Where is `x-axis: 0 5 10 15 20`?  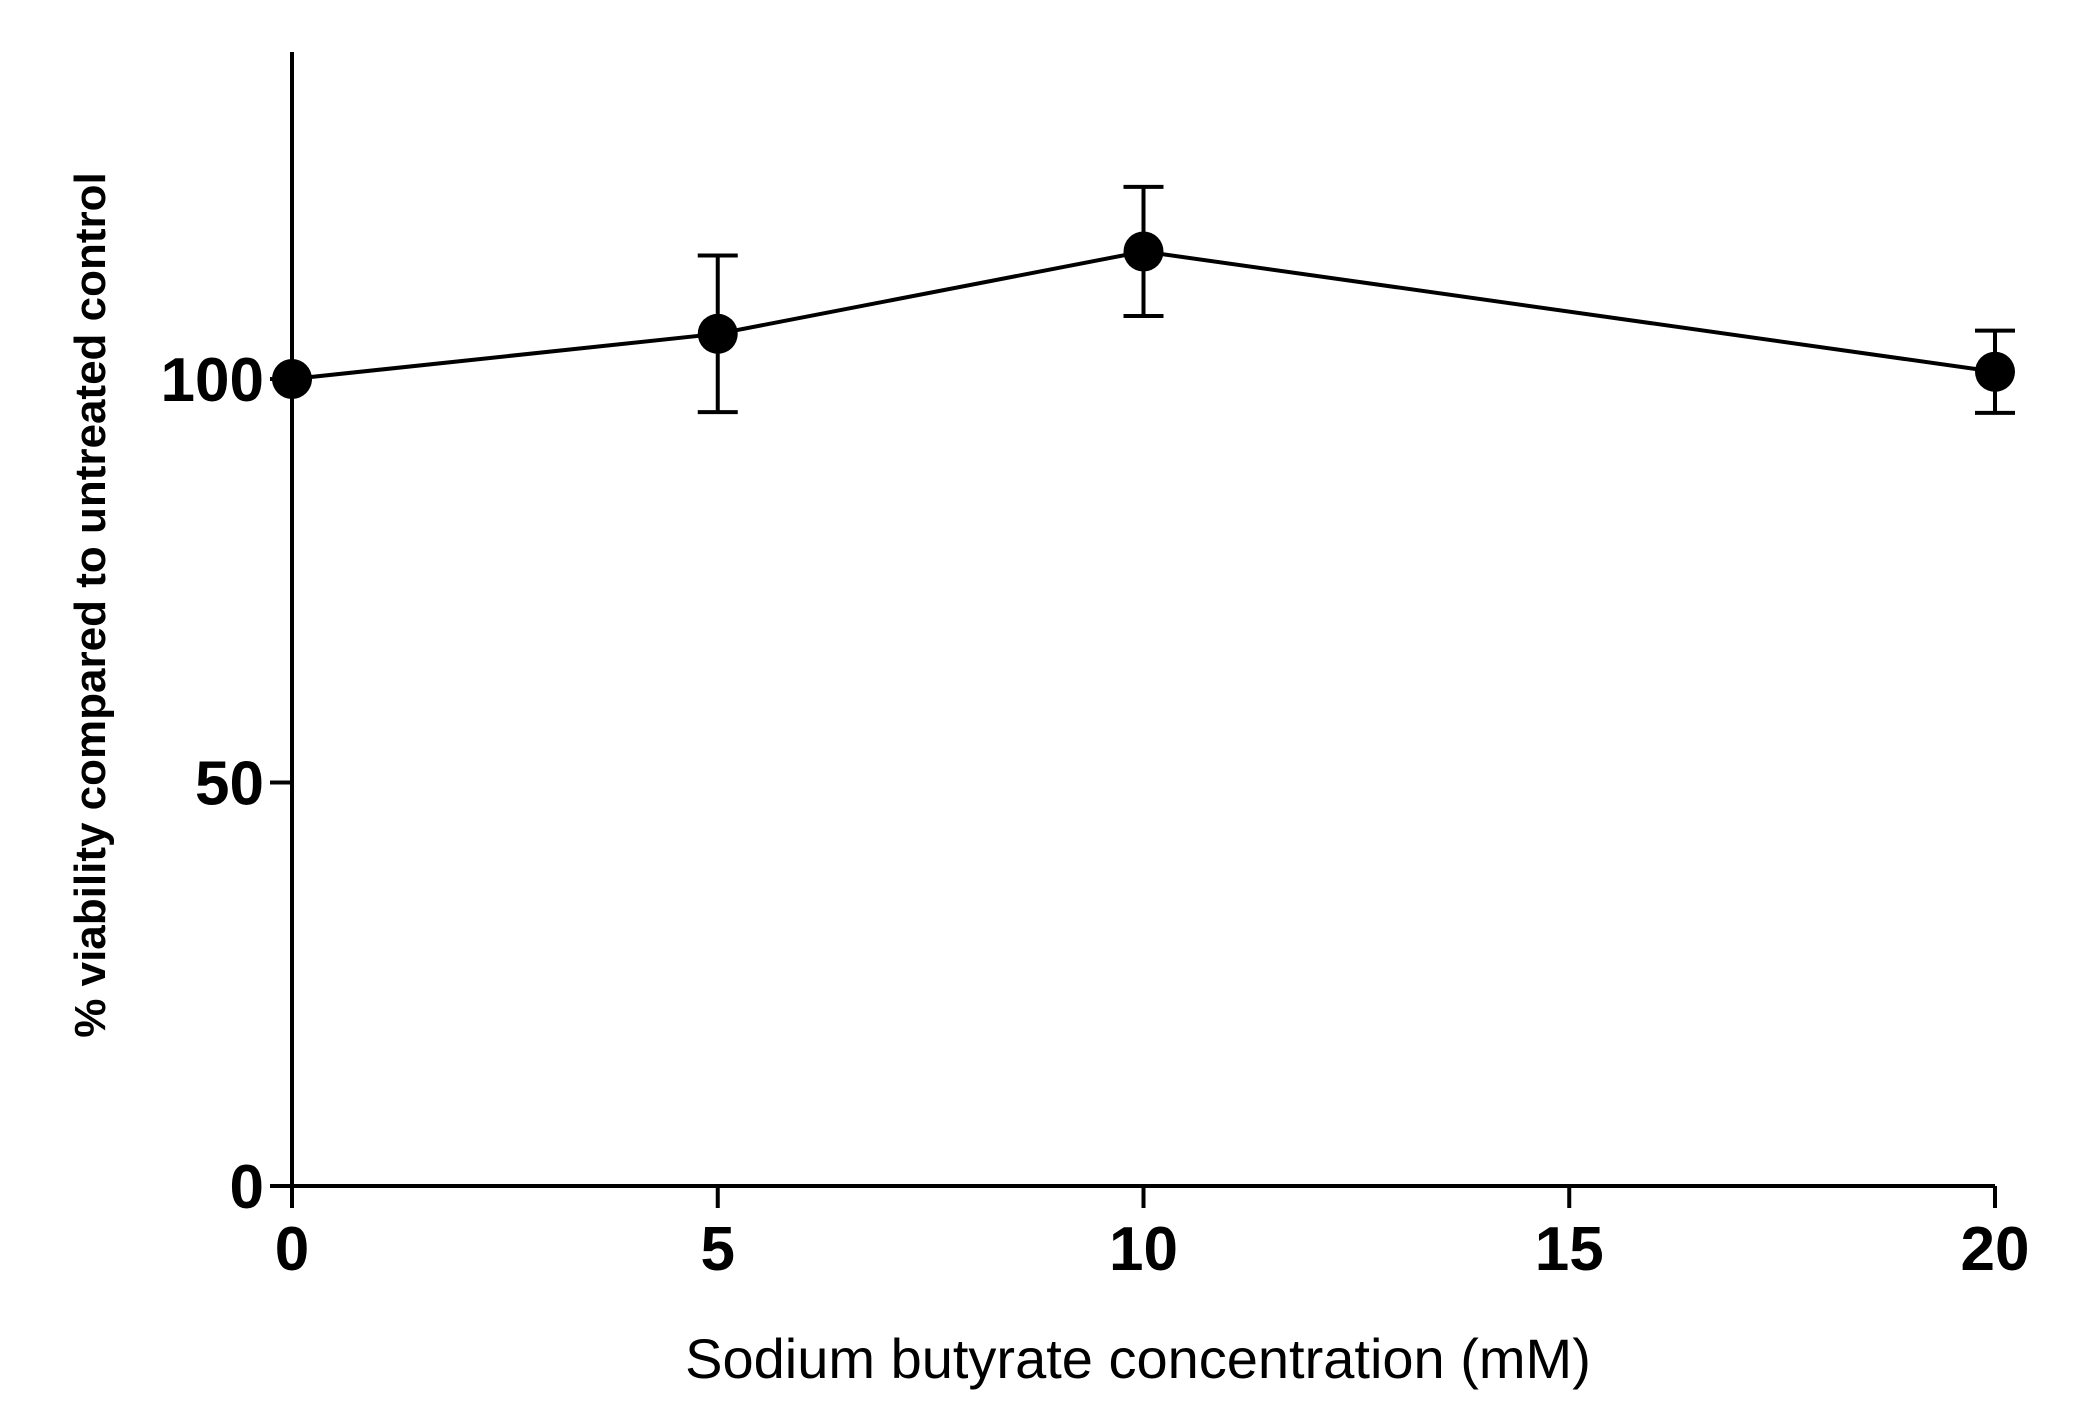
x-axis: 0 5 10 15 20 is located at coordinates (1152, 1234).